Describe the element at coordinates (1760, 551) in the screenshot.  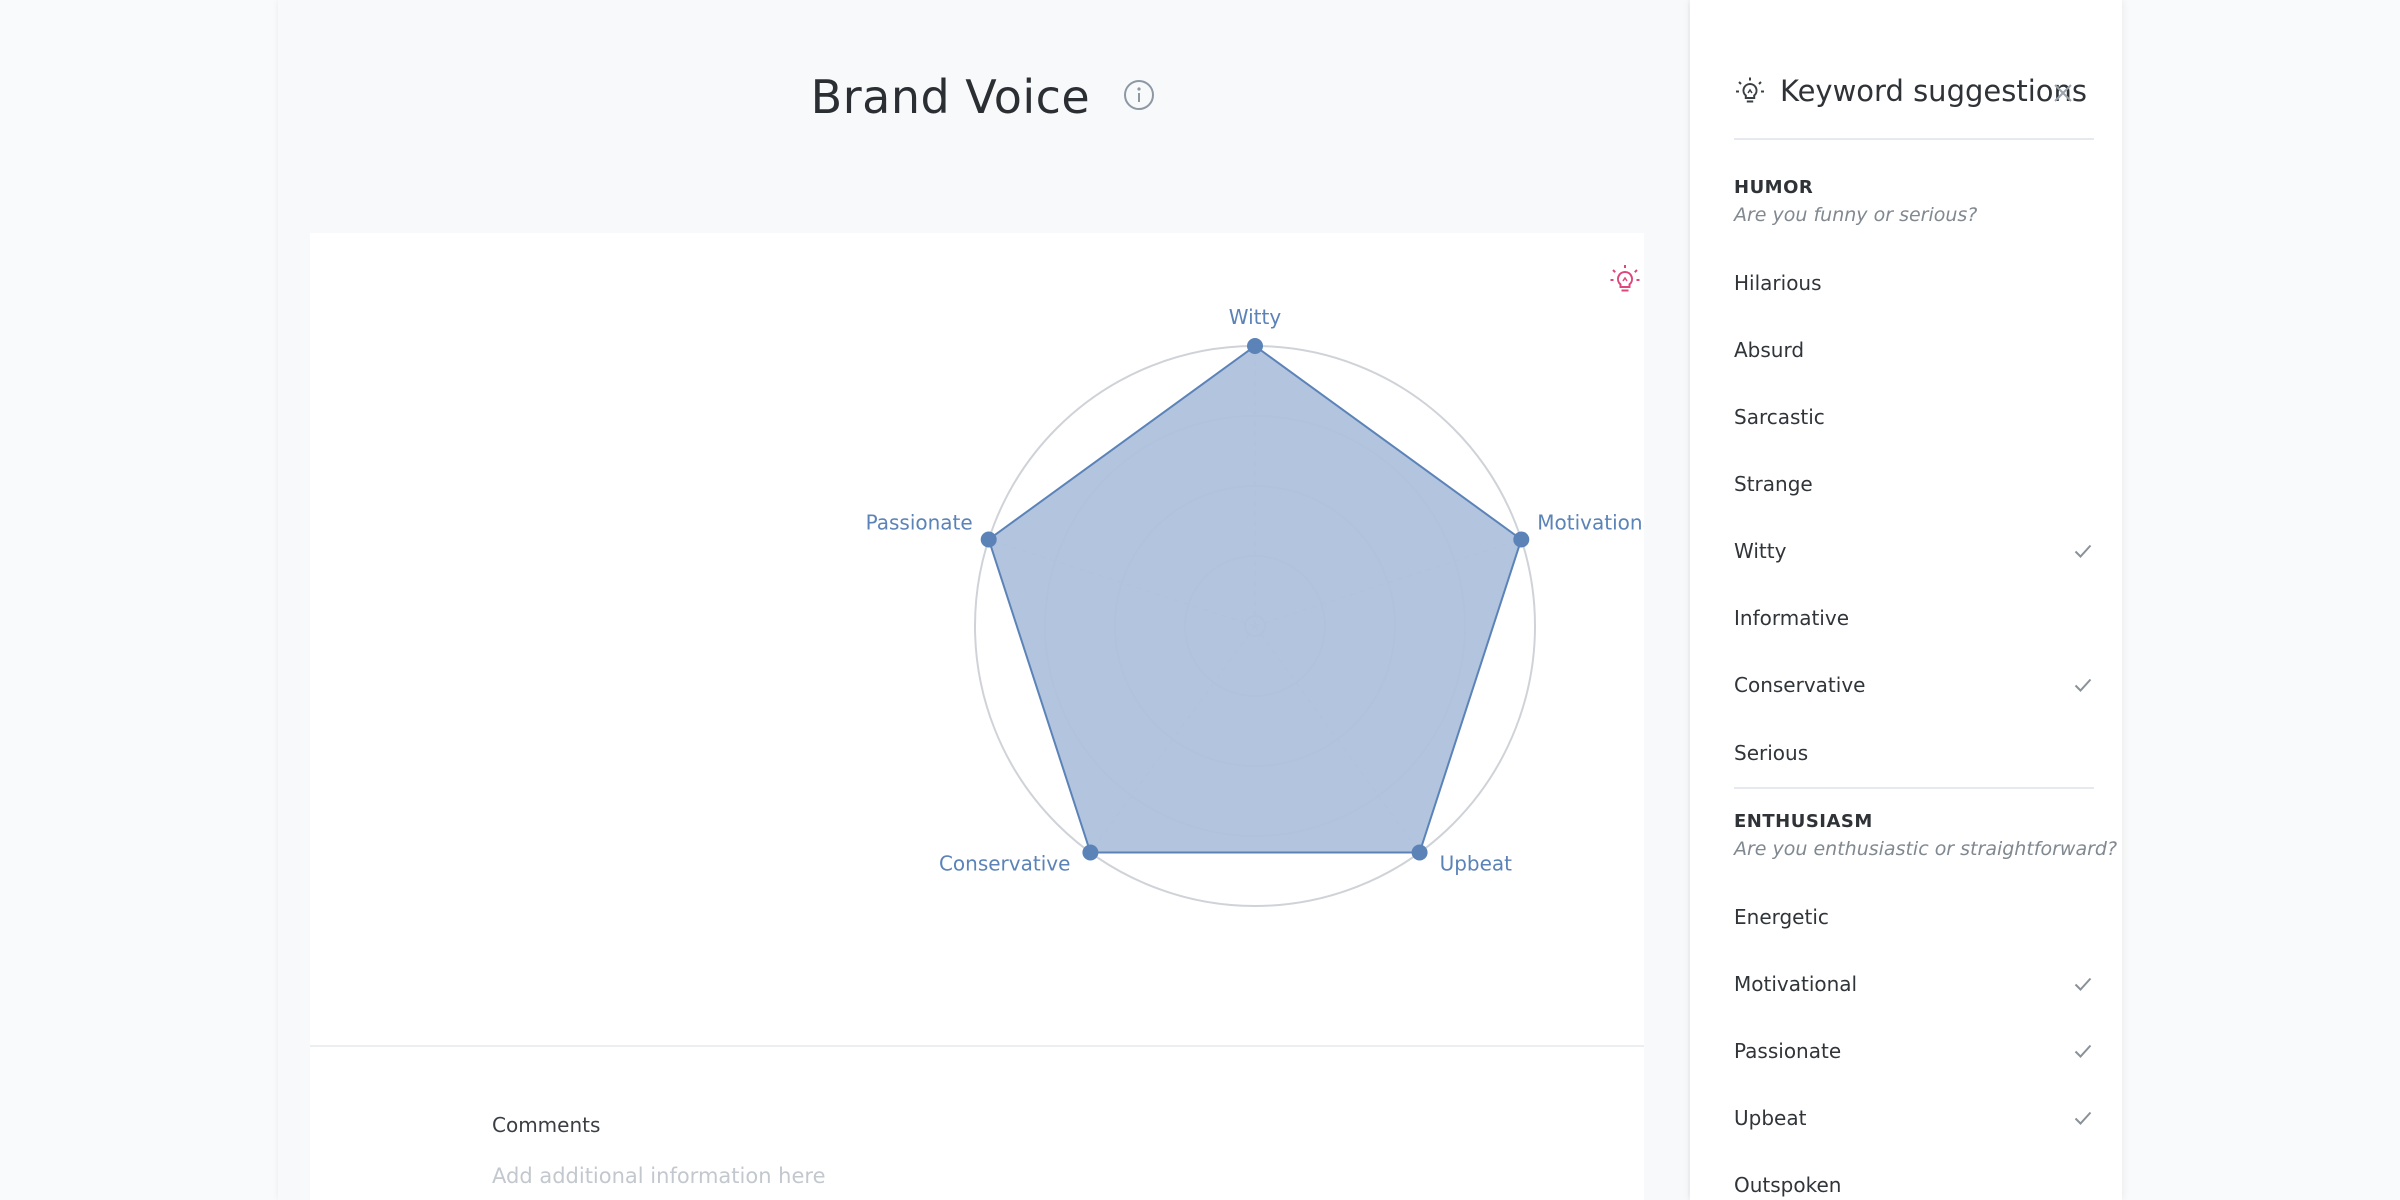
I see `keyword-label: Witty` at that location.